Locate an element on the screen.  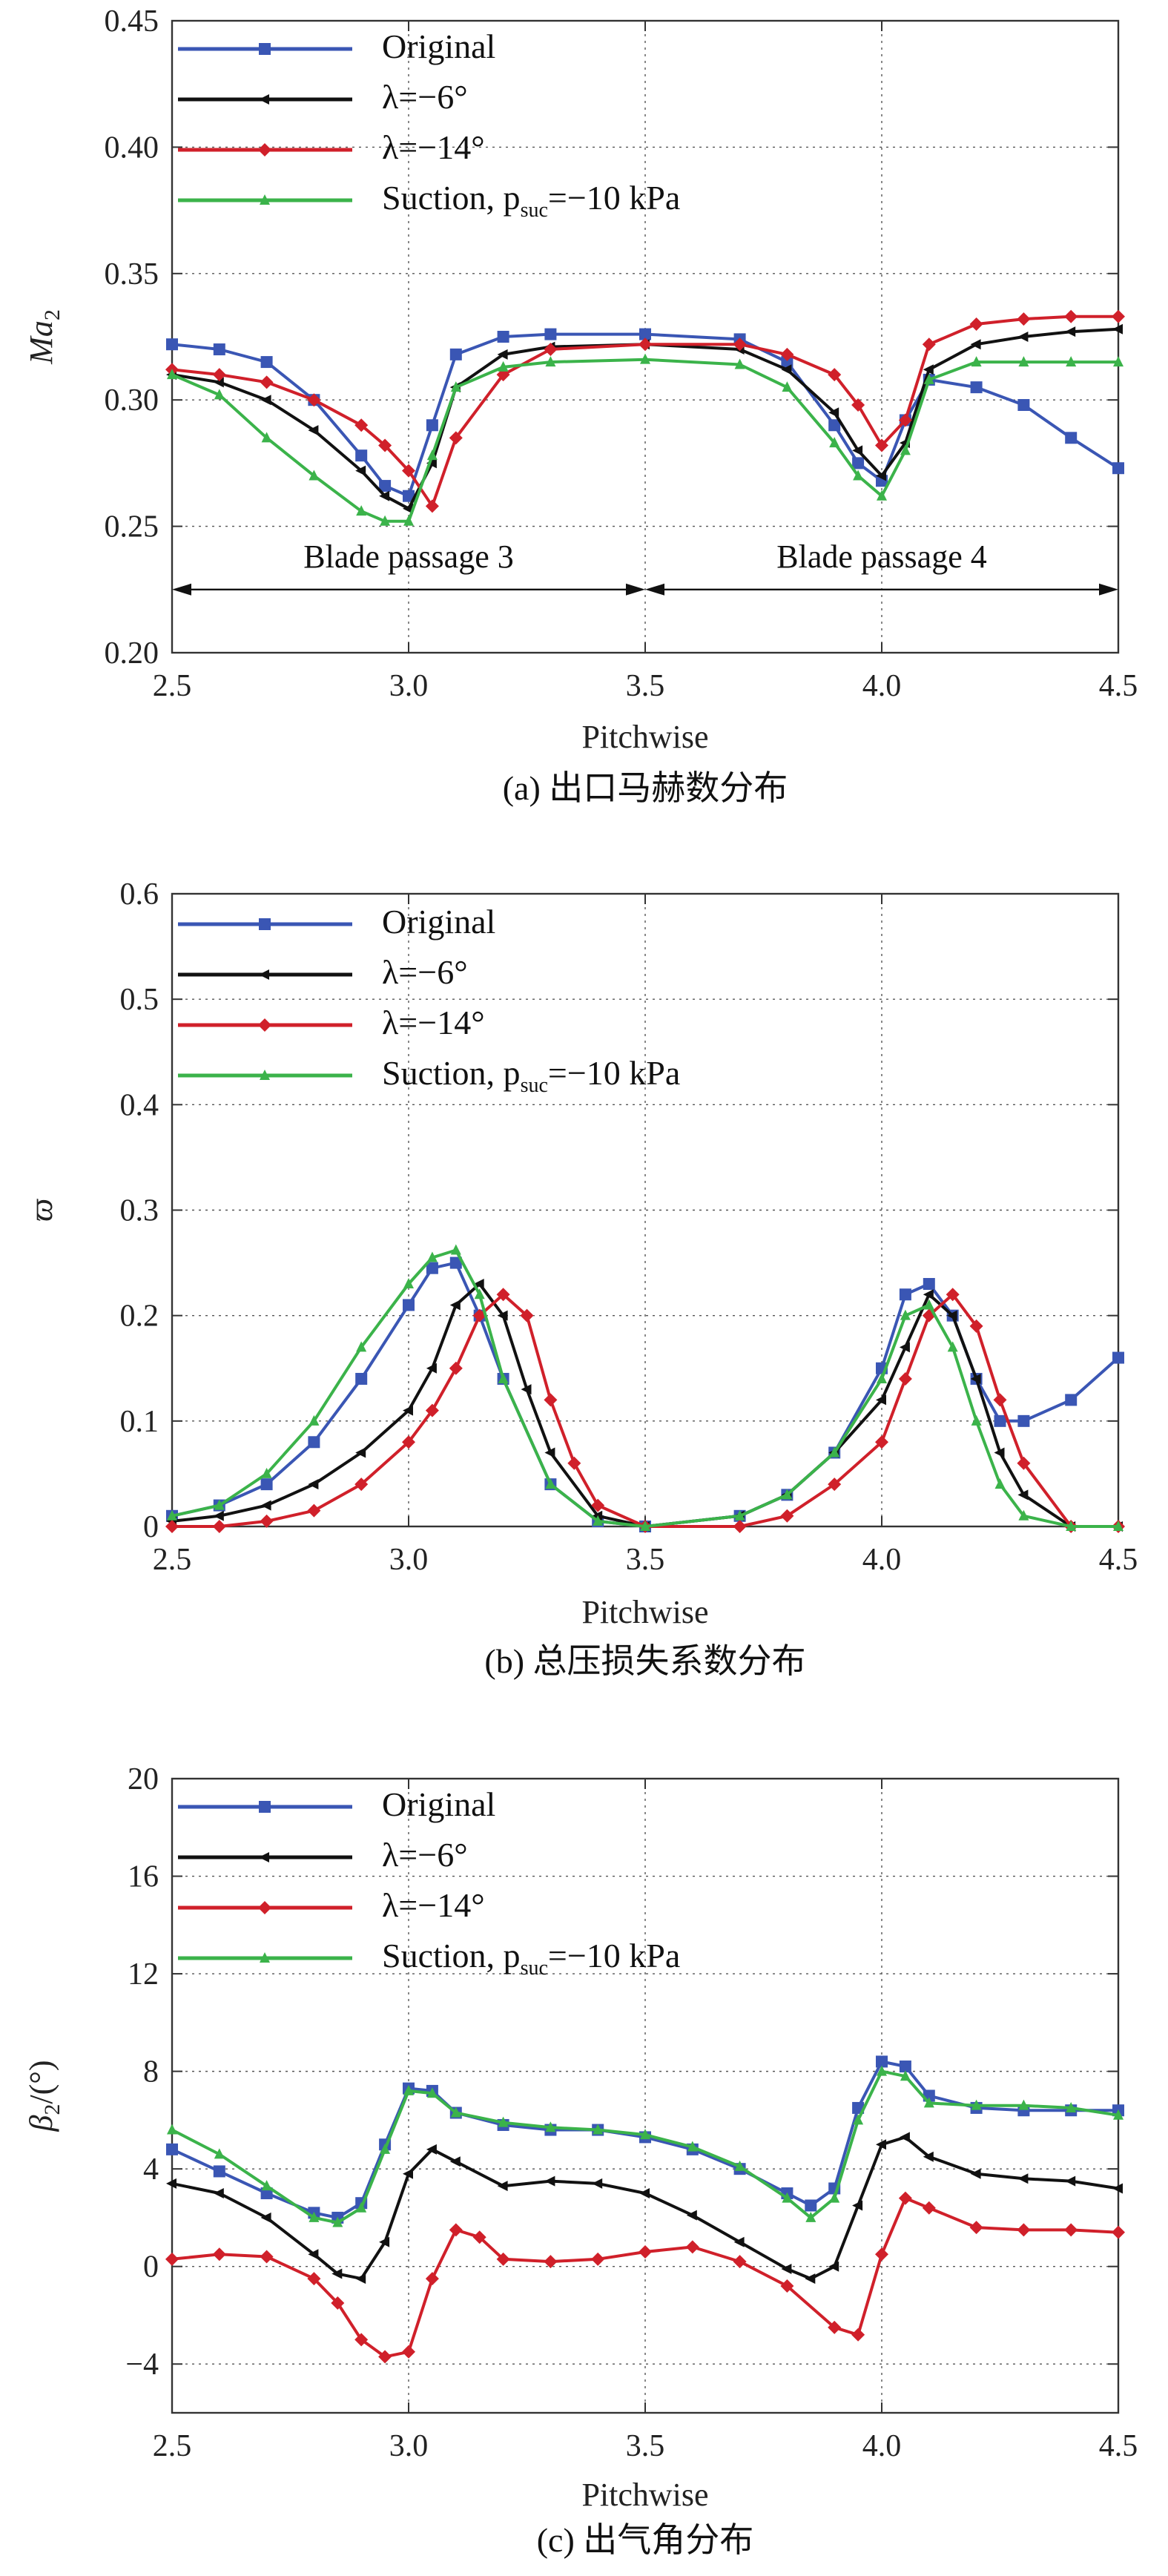
annotation-passage-3: Blade passage 3 is located at coordinates (408, 556).